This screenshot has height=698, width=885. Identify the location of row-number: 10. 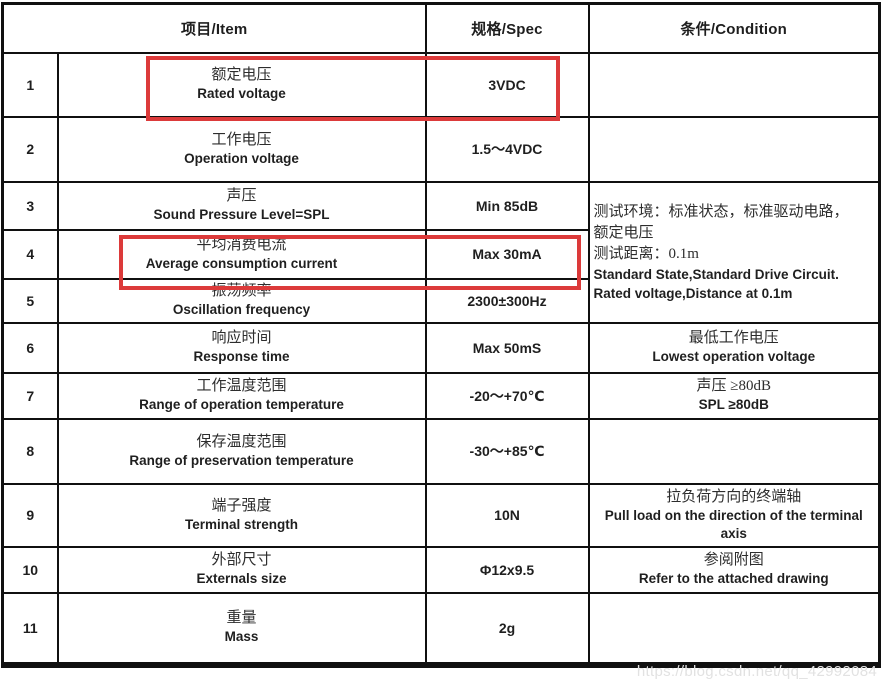
(30, 569).